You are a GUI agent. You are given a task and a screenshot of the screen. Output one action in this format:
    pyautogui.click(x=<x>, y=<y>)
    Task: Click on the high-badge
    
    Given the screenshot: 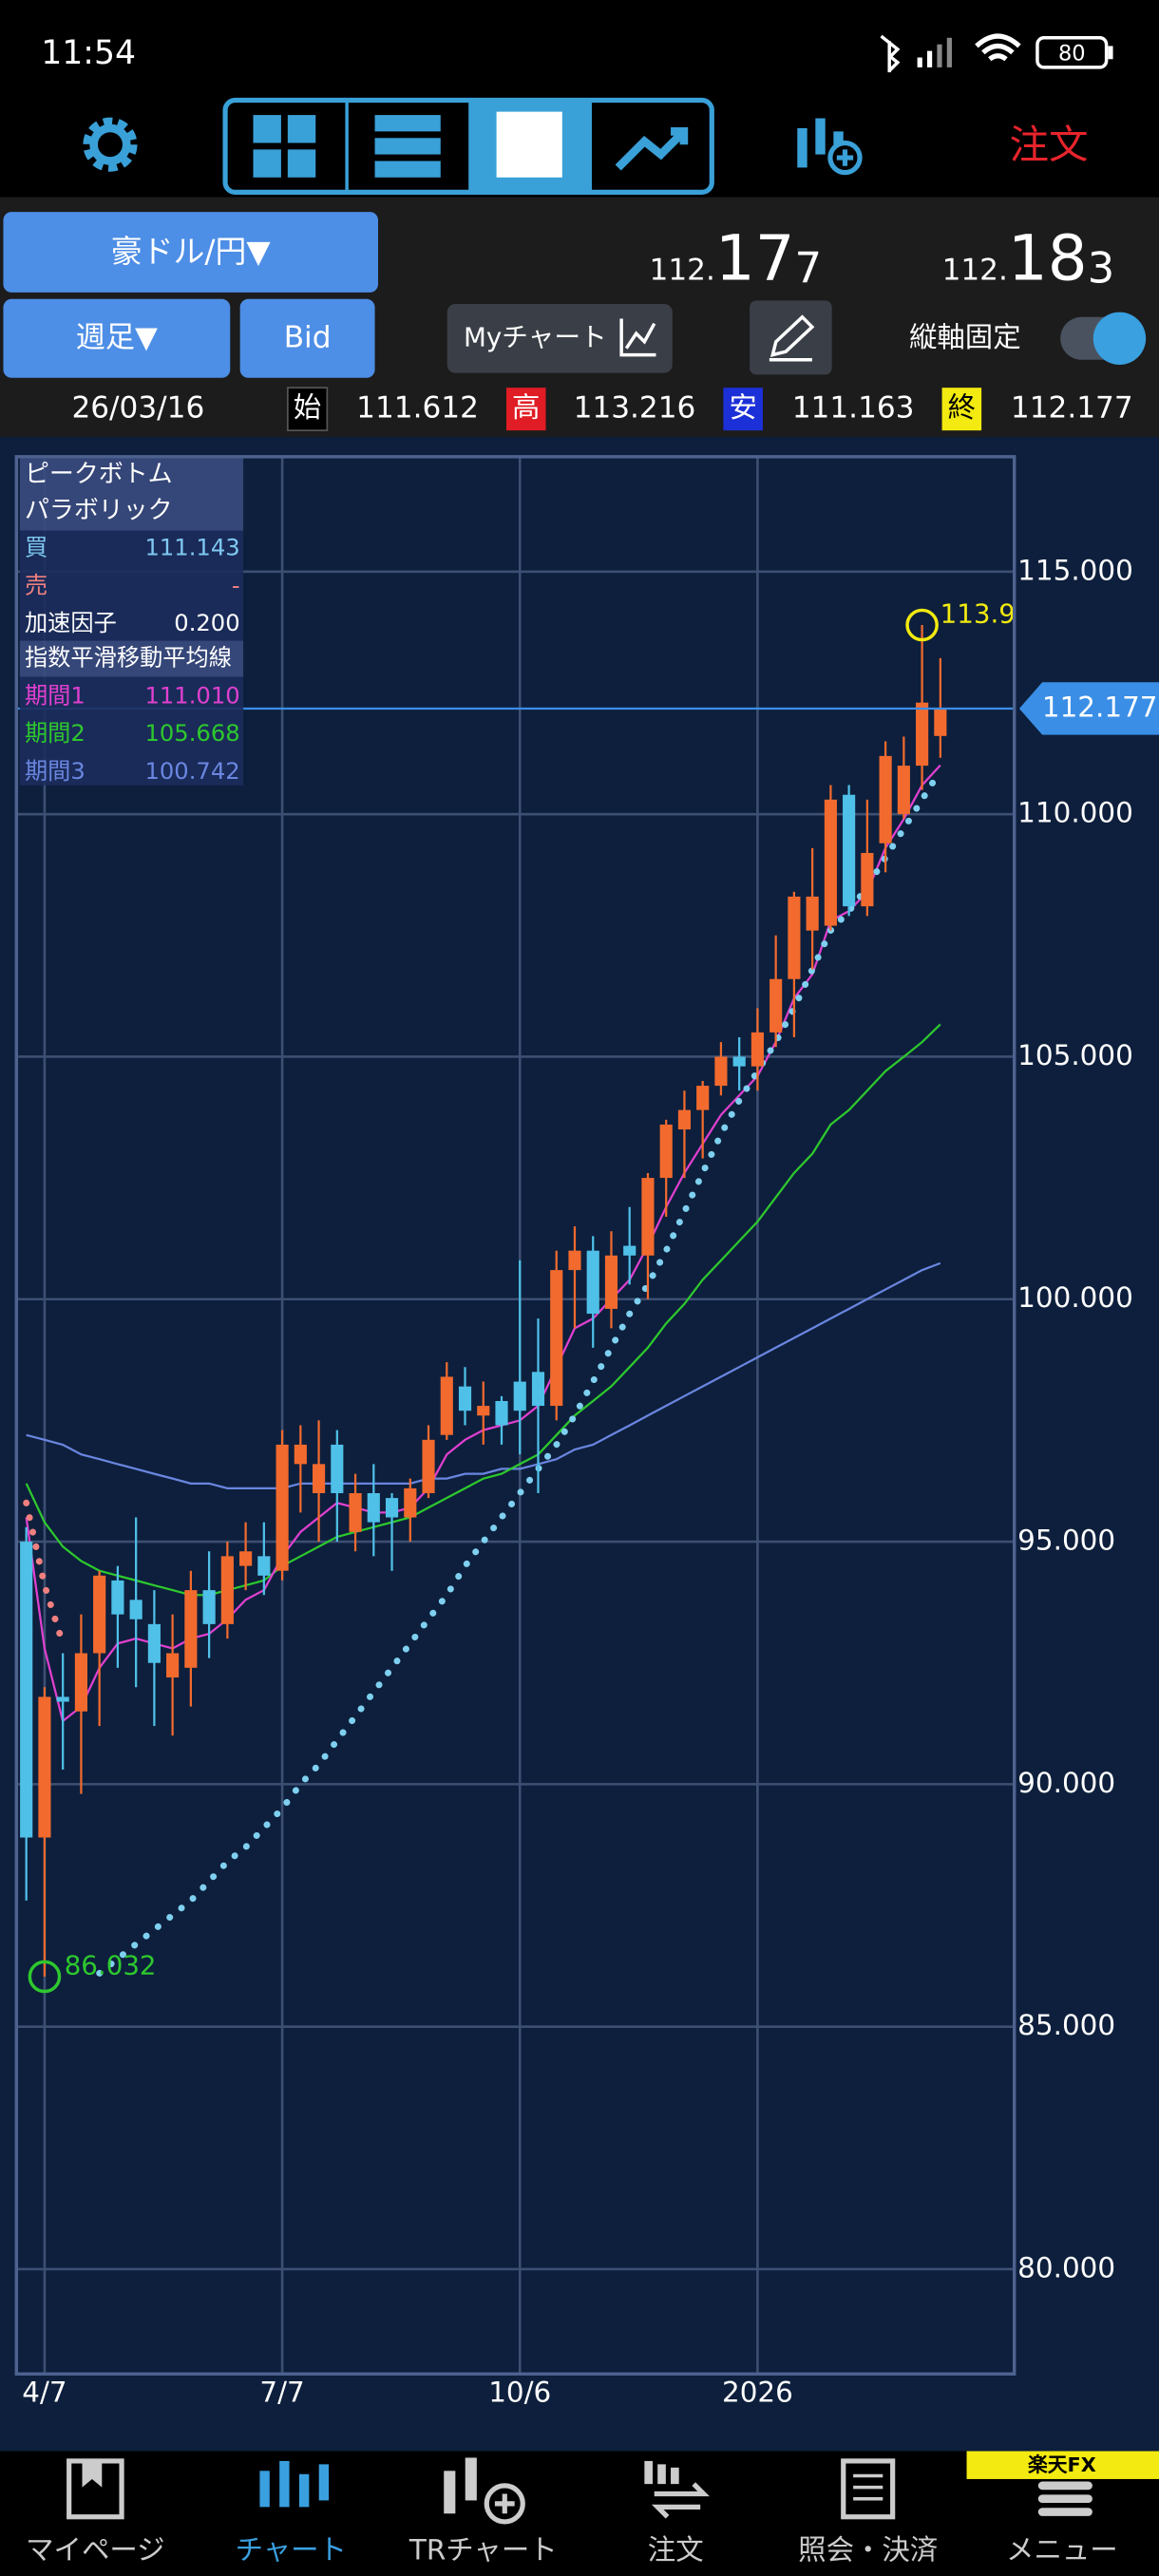 What is the action you would take?
    pyautogui.click(x=525, y=409)
    